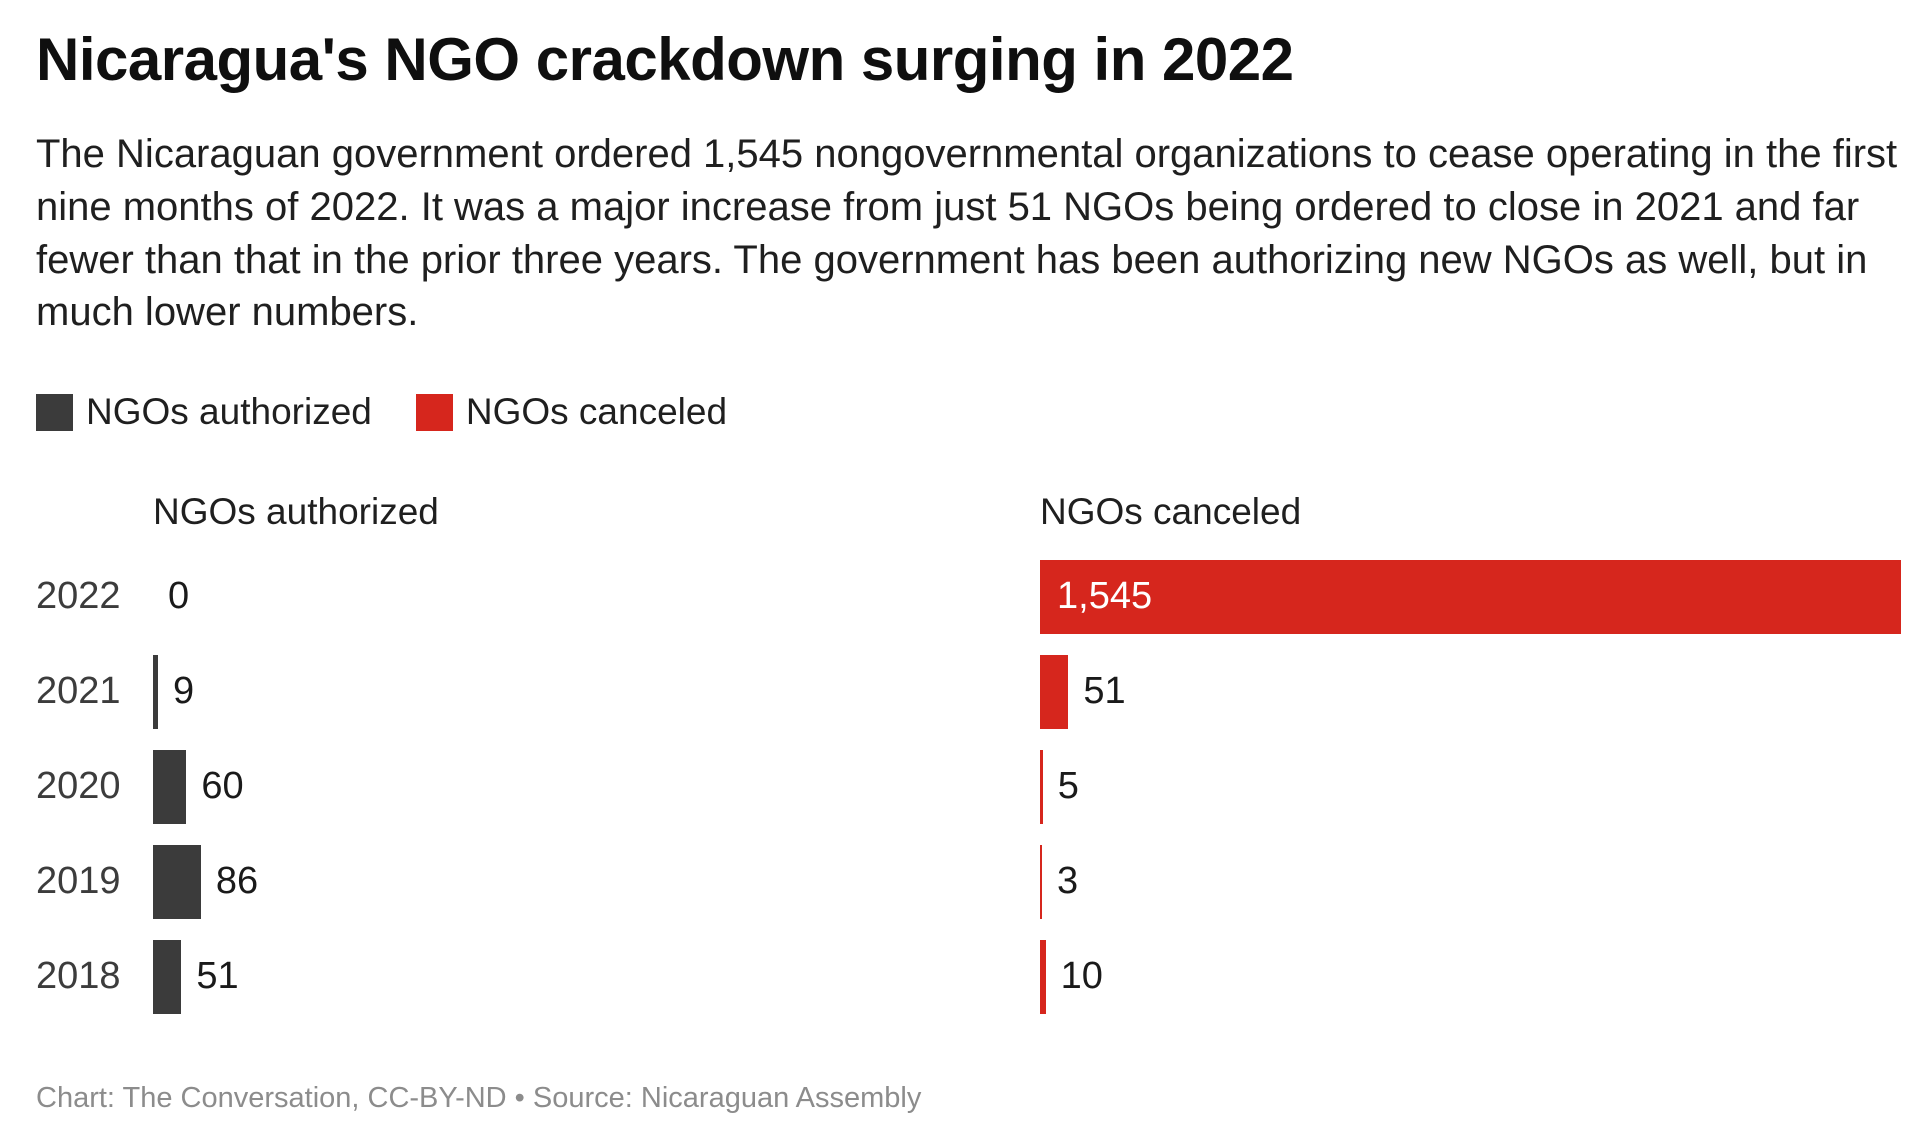 The height and width of the screenshot is (1133, 1920). I want to click on canceled-panel: 5, so click(1470, 786).